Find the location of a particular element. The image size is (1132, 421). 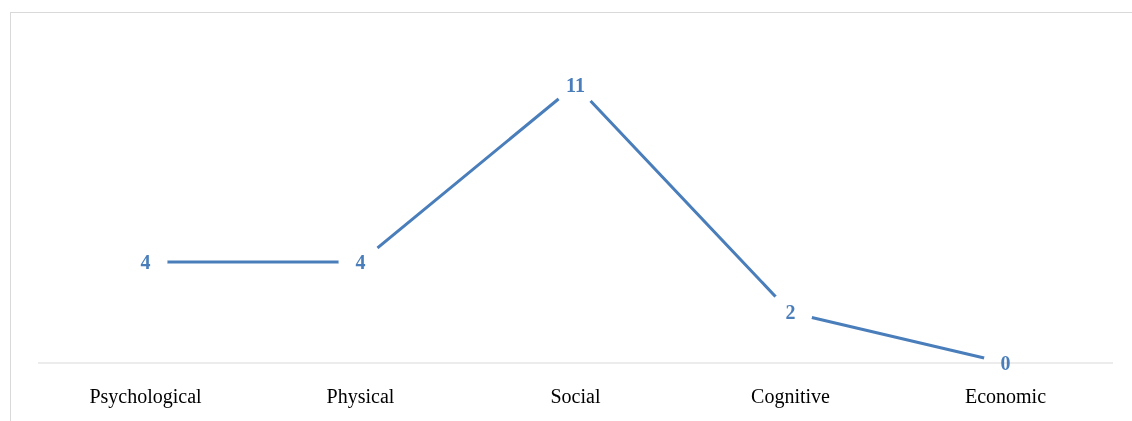

x-tick-label: Social is located at coordinates (575, 396).